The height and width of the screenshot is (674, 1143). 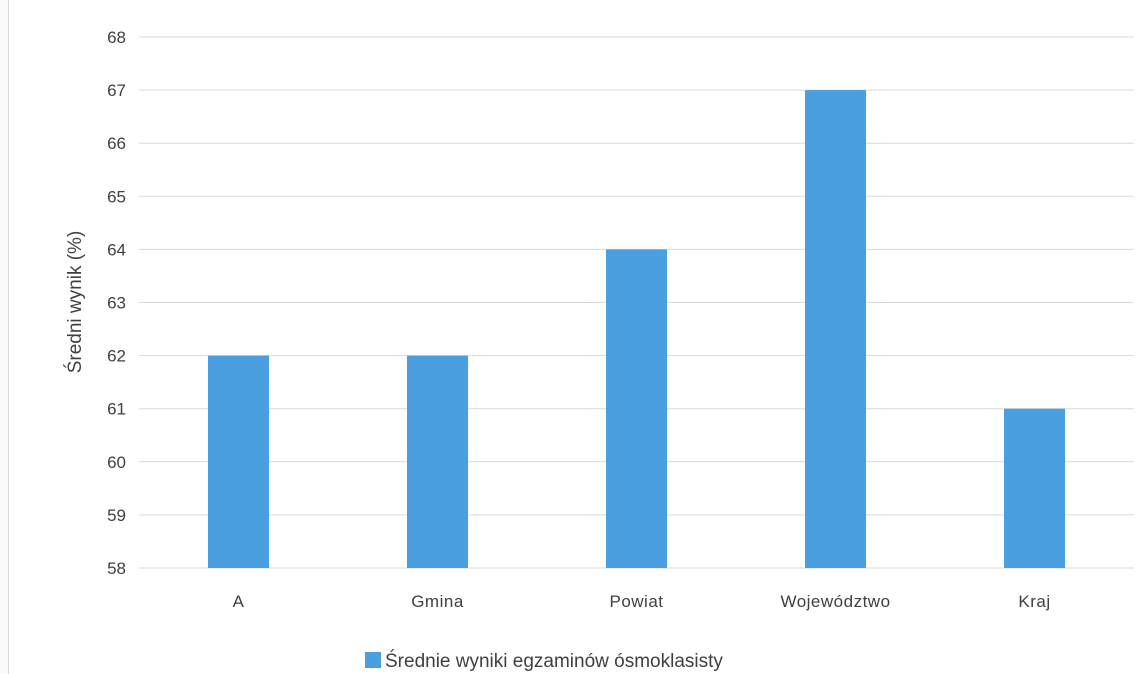 What do you see at coordinates (835, 601) in the screenshot?
I see `x-category-label: Województwo` at bounding box center [835, 601].